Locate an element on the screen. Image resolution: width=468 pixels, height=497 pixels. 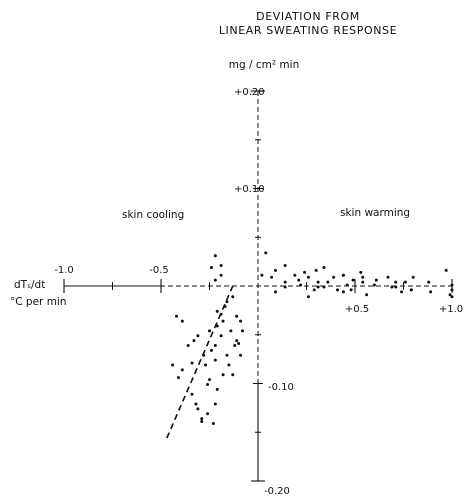
y-axis-label: mg / cm² min is located at coordinates (264, 65).